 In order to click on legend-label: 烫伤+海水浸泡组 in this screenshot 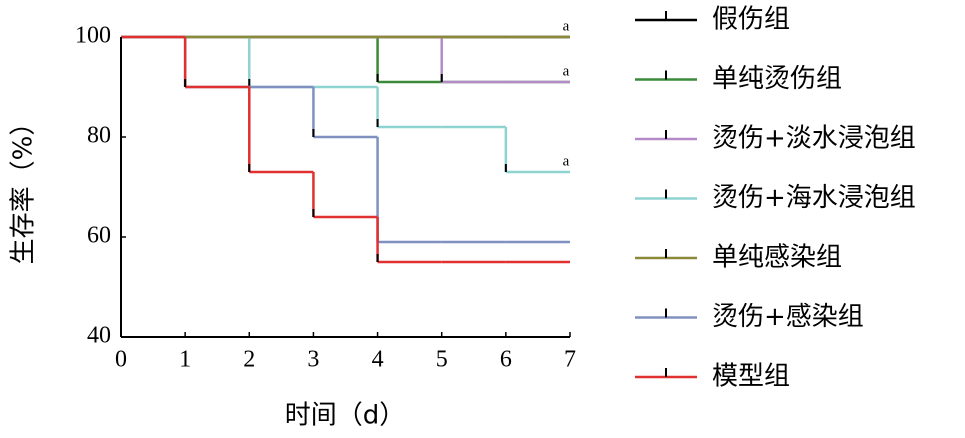, I will do `click(814, 198)`.